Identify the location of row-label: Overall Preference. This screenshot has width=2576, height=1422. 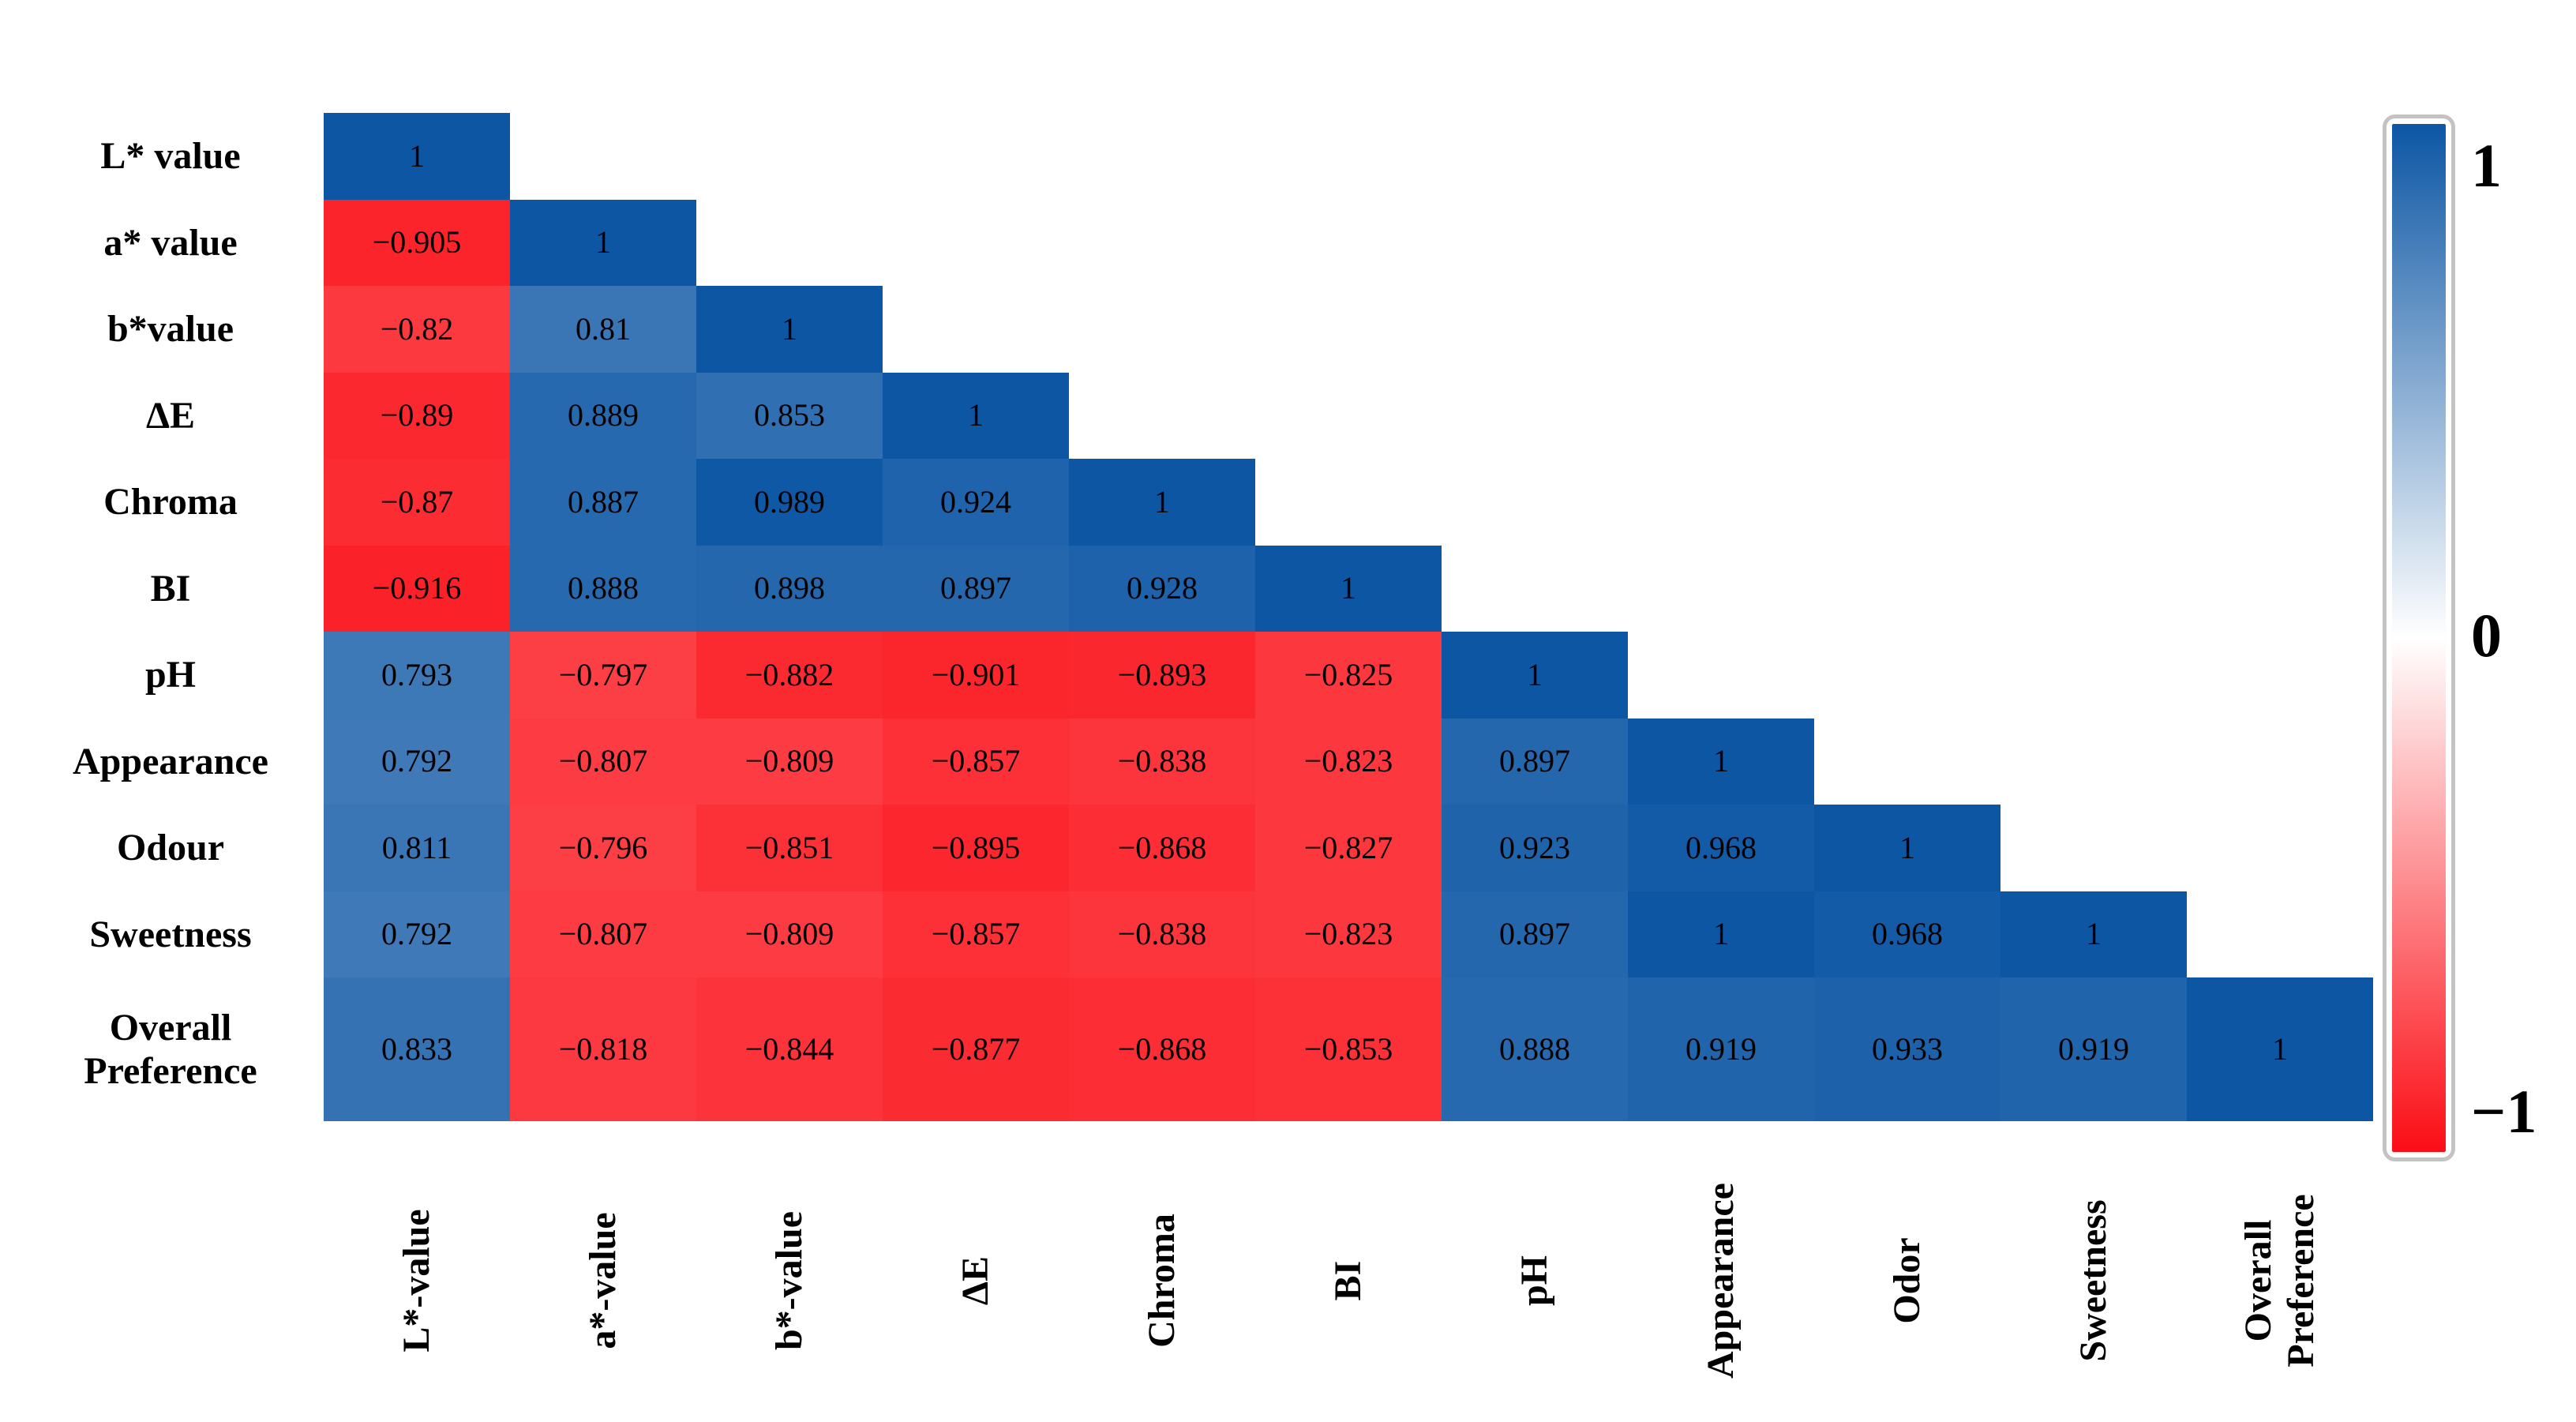
(170, 1049).